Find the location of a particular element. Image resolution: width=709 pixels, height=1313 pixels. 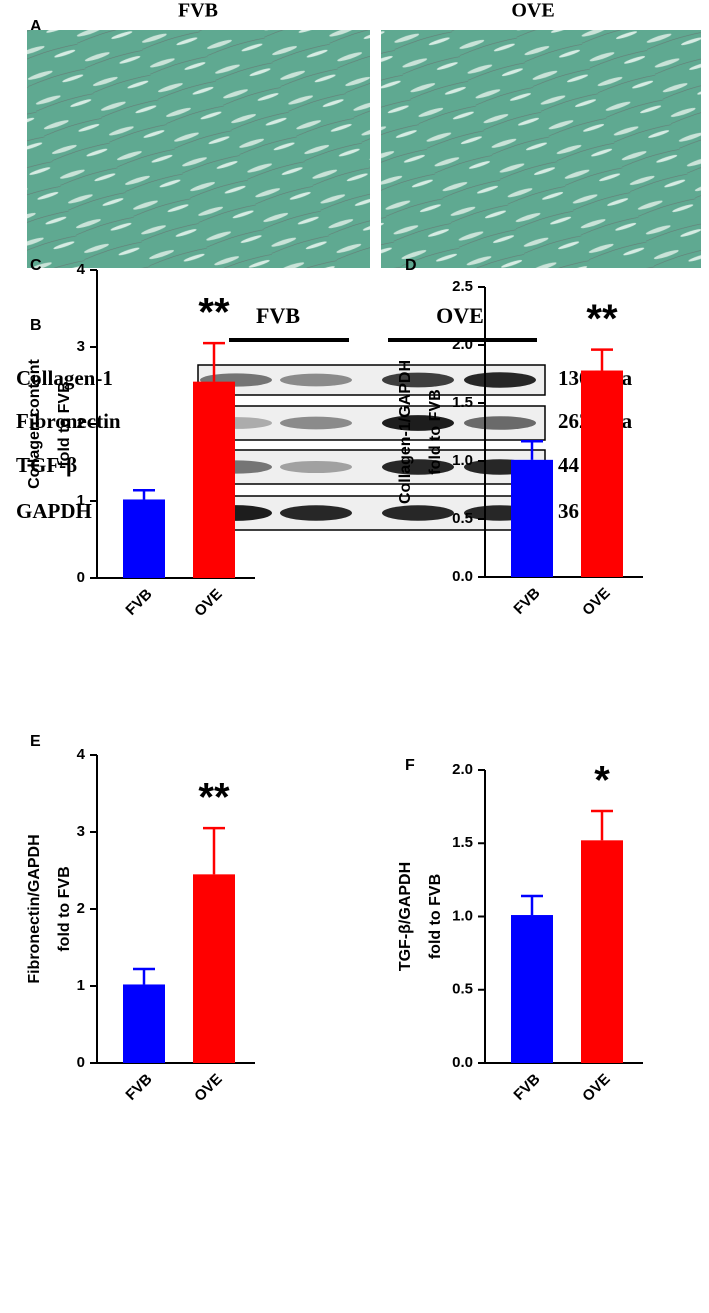

panel-letter: C is located at coordinates (36, 265).